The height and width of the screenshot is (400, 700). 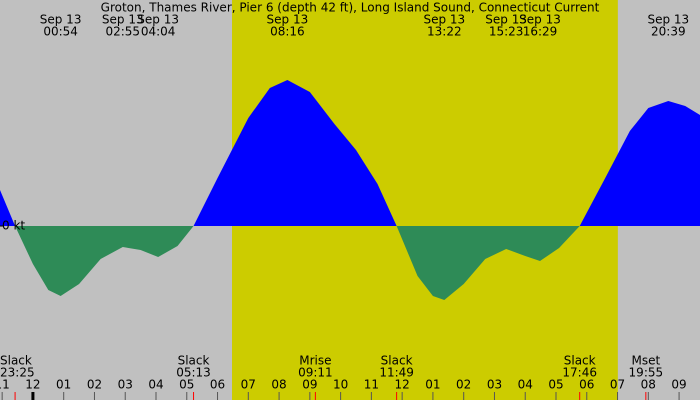 What do you see at coordinates (646, 373) in the screenshot?
I see `event-time: 19:55` at bounding box center [646, 373].